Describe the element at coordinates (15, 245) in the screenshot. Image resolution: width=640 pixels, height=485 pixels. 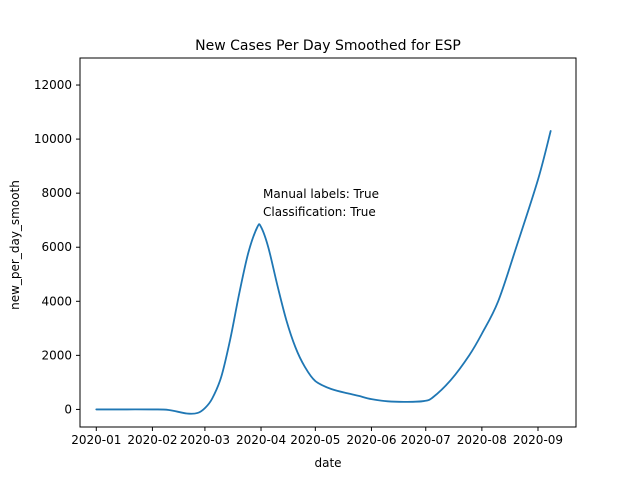
I see `y-axis-label: new_per_day_smooth` at that location.